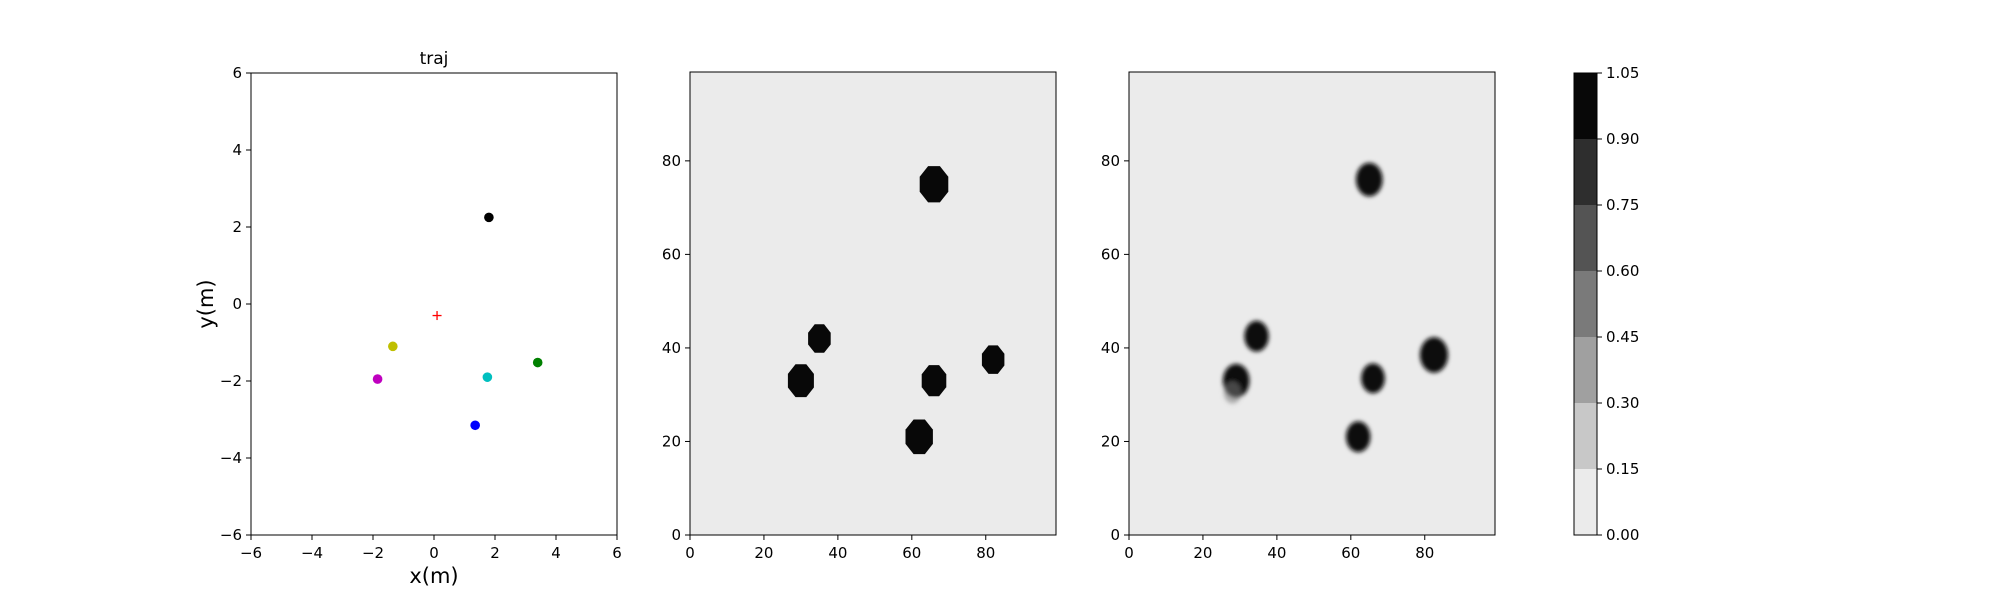 The height and width of the screenshot is (600, 2000). Describe the element at coordinates (911, 553) in the screenshot. I see `map-x-tick-label: 60` at that location.